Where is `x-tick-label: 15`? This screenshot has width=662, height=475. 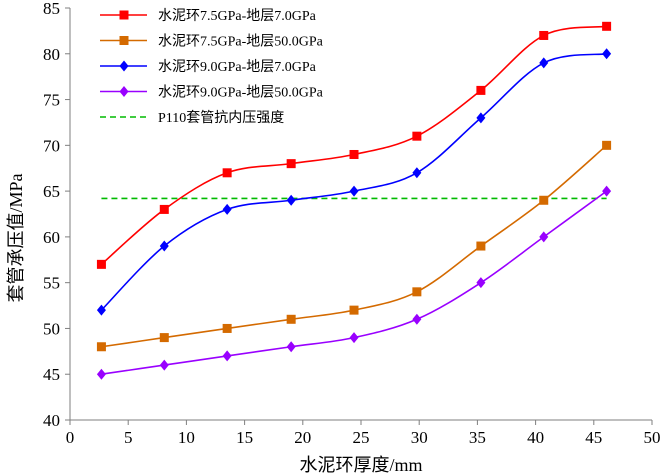 x-tick-label: 15 is located at coordinates (244, 437).